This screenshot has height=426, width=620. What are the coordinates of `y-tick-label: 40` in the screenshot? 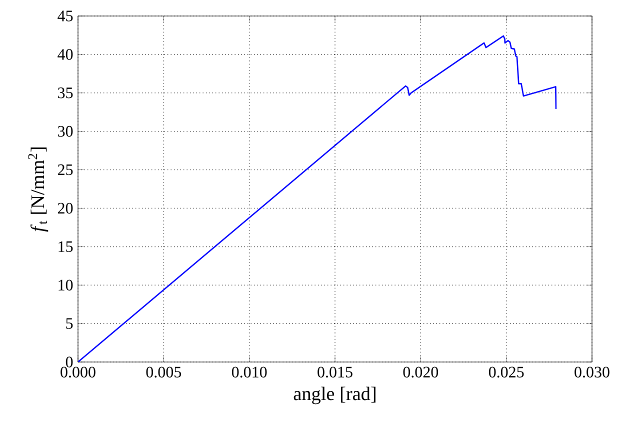 It's located at (65, 54).